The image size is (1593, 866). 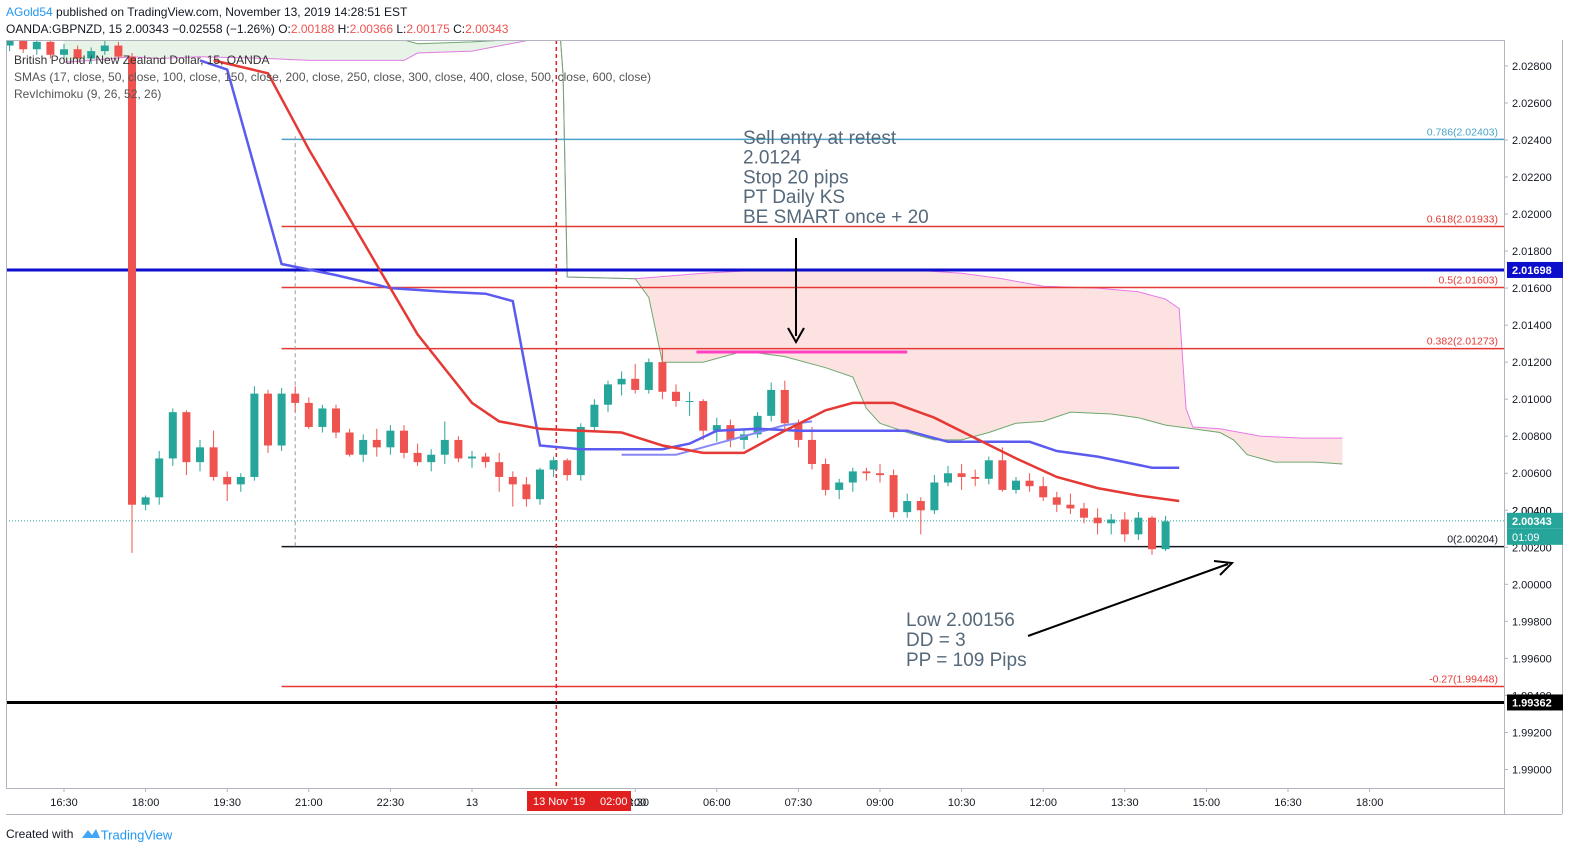 What do you see at coordinates (88, 94) in the screenshot?
I see `ichimoku-legend: RevIchimoku (9, 26, 52, 26)` at bounding box center [88, 94].